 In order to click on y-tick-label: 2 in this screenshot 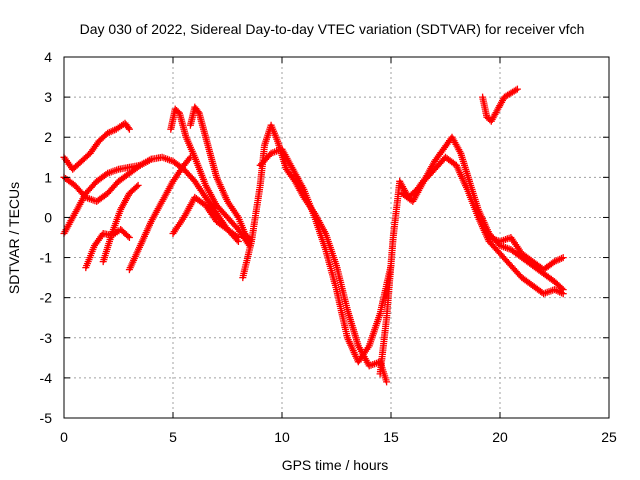, I will do `click(48, 137)`.